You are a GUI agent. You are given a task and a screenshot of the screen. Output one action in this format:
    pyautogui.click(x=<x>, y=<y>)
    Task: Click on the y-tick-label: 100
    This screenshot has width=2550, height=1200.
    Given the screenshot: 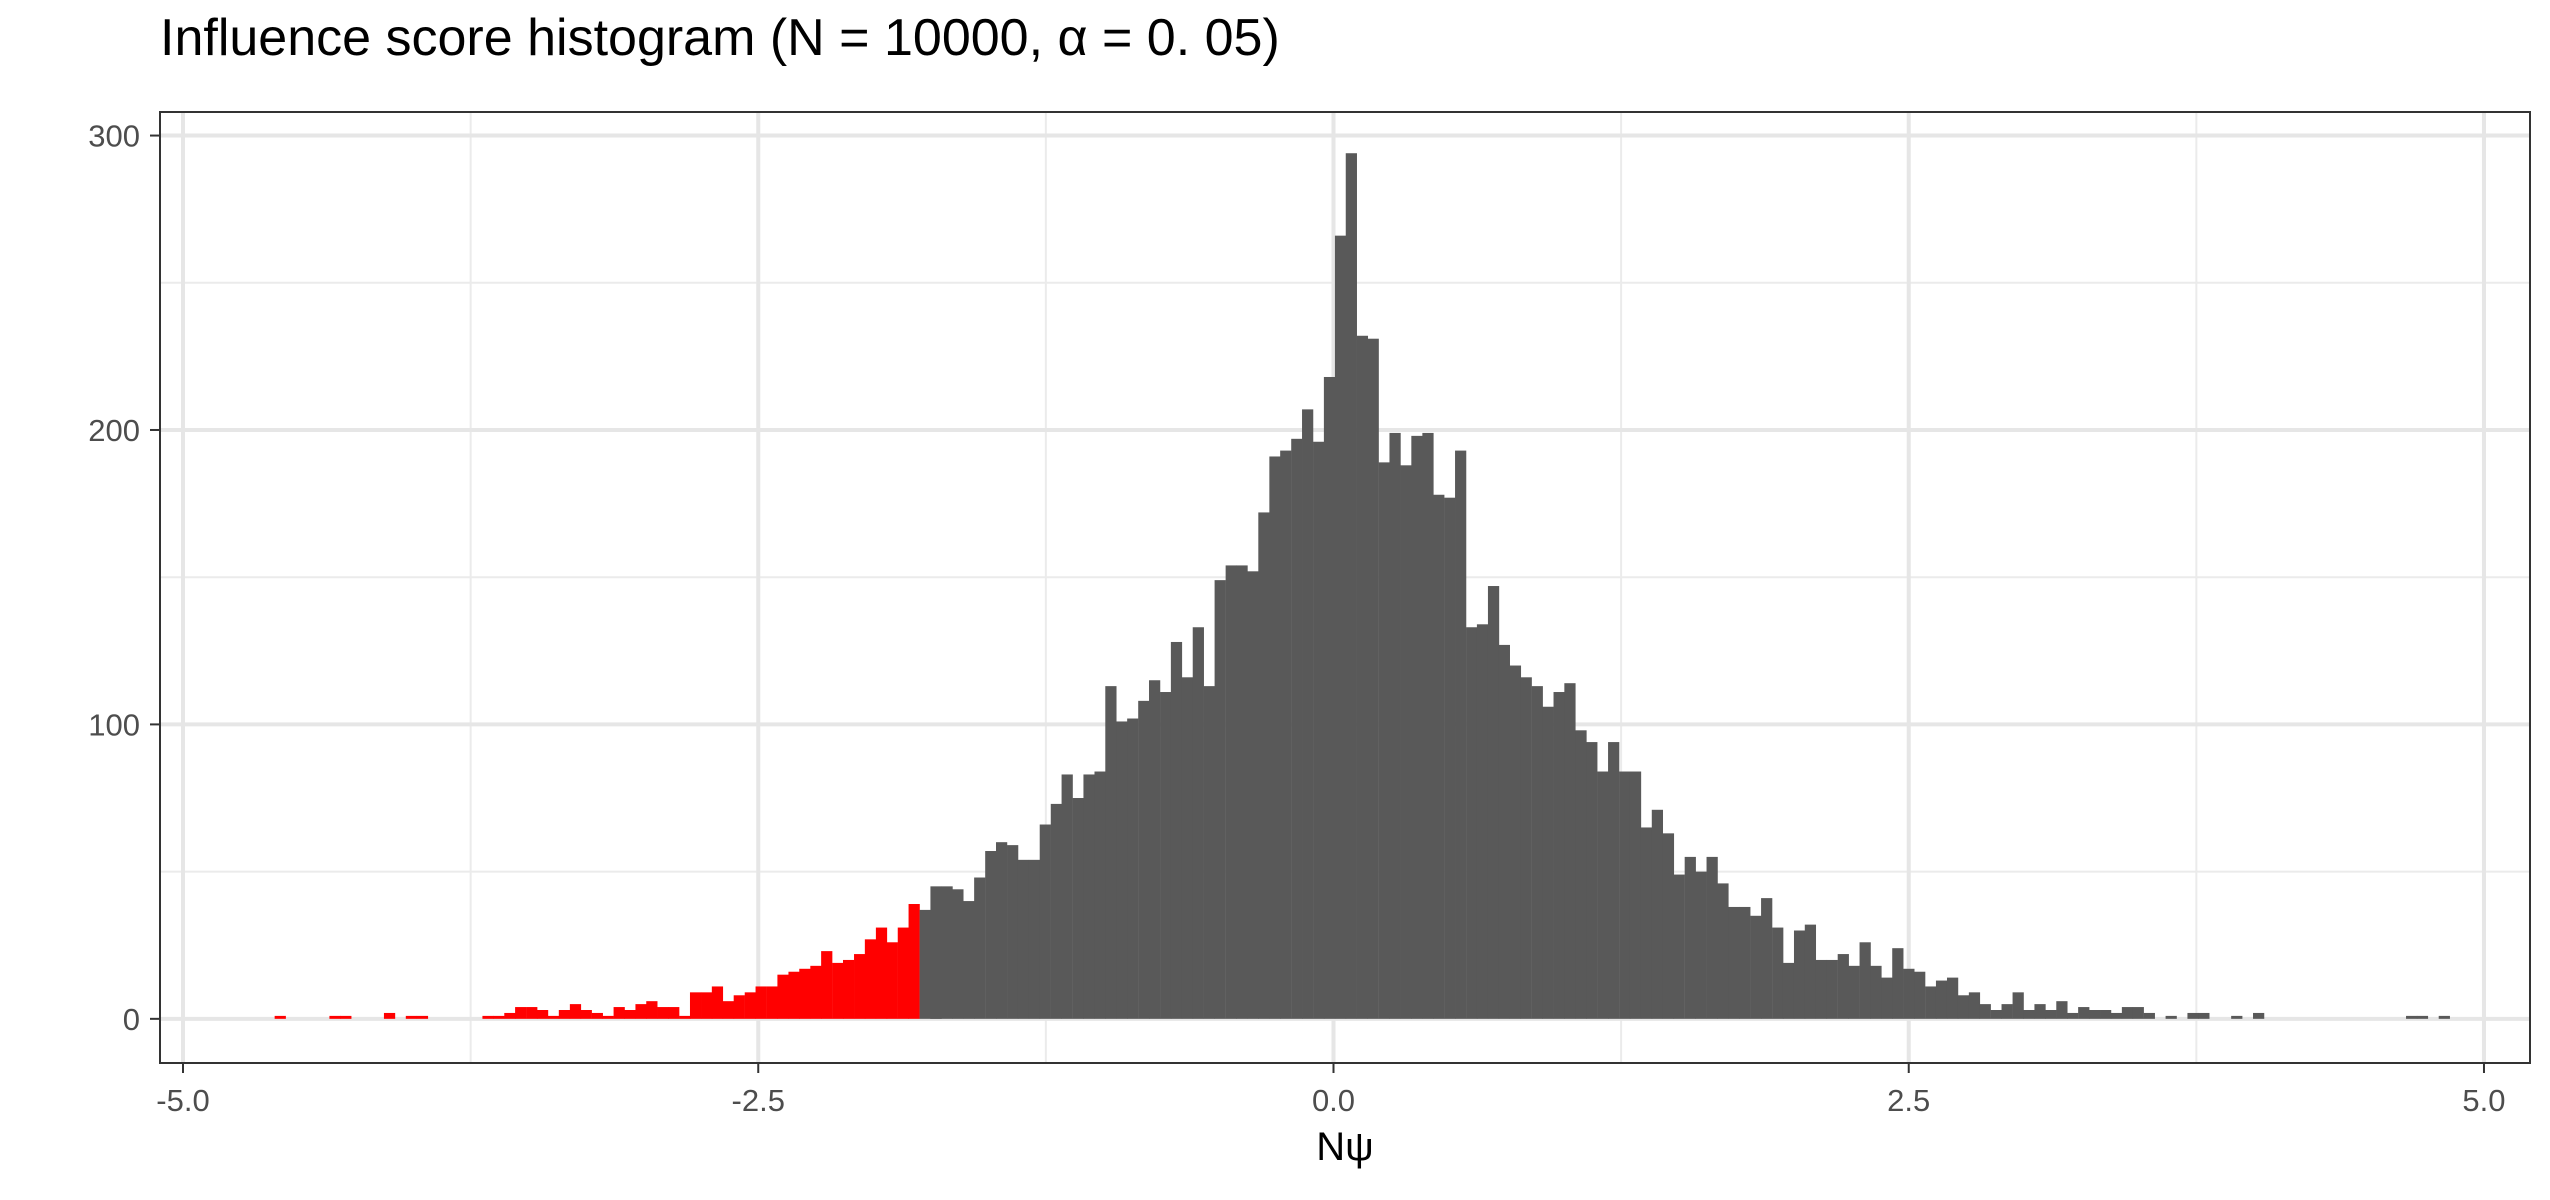 What is the action you would take?
    pyautogui.click(x=114, y=724)
    